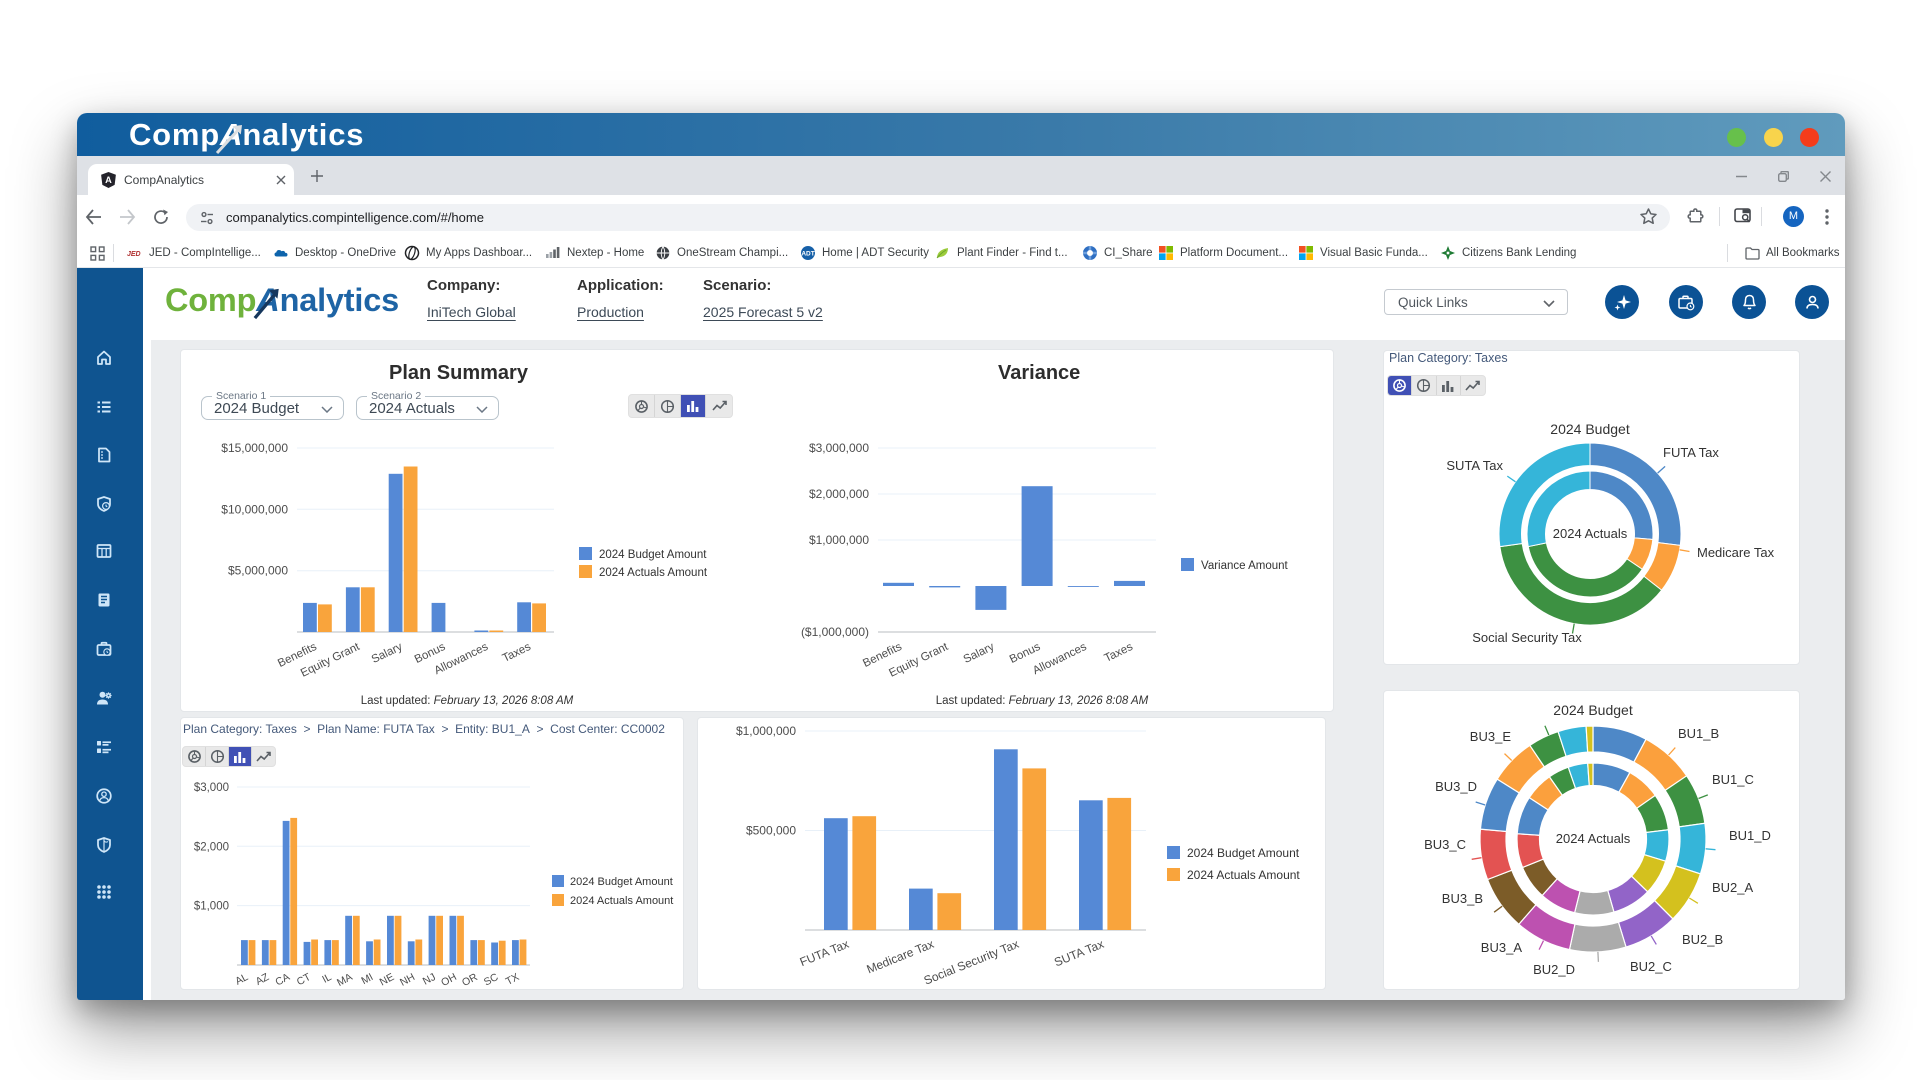 The height and width of the screenshot is (1080, 1920). What do you see at coordinates (1462, 898) in the screenshot?
I see `svg-text: BU3_B` at bounding box center [1462, 898].